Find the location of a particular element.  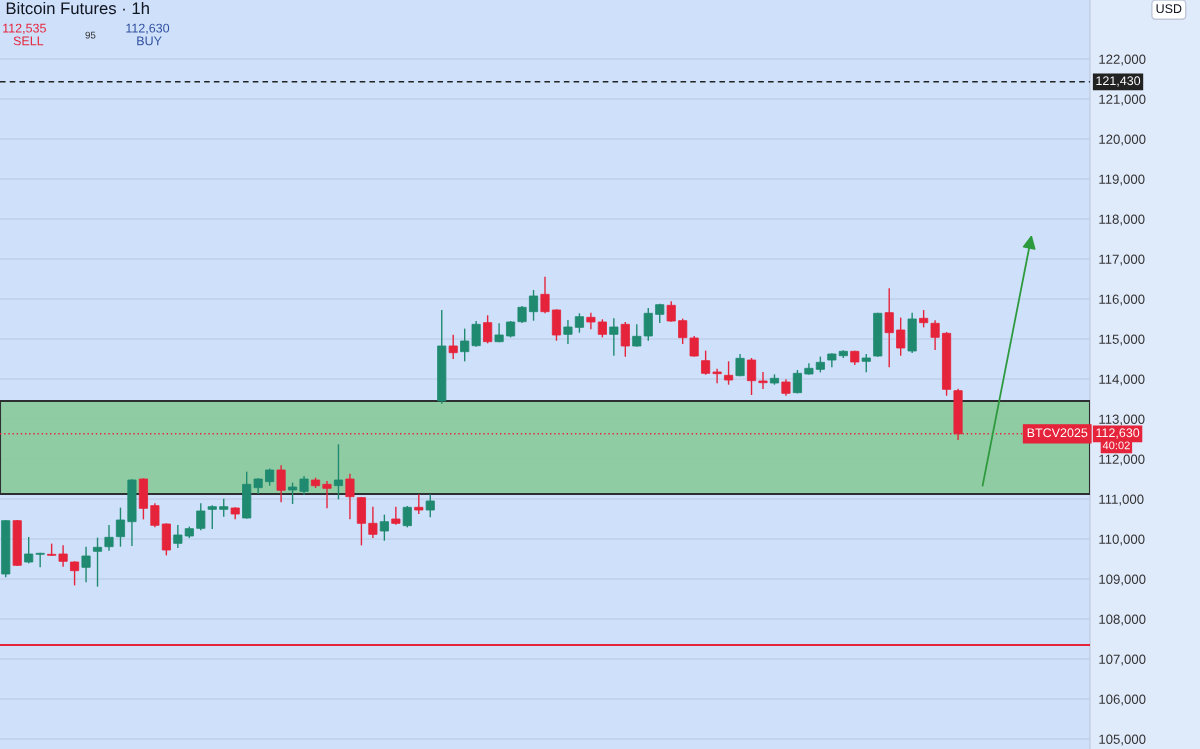

annotation: 95 is located at coordinates (90, 35).